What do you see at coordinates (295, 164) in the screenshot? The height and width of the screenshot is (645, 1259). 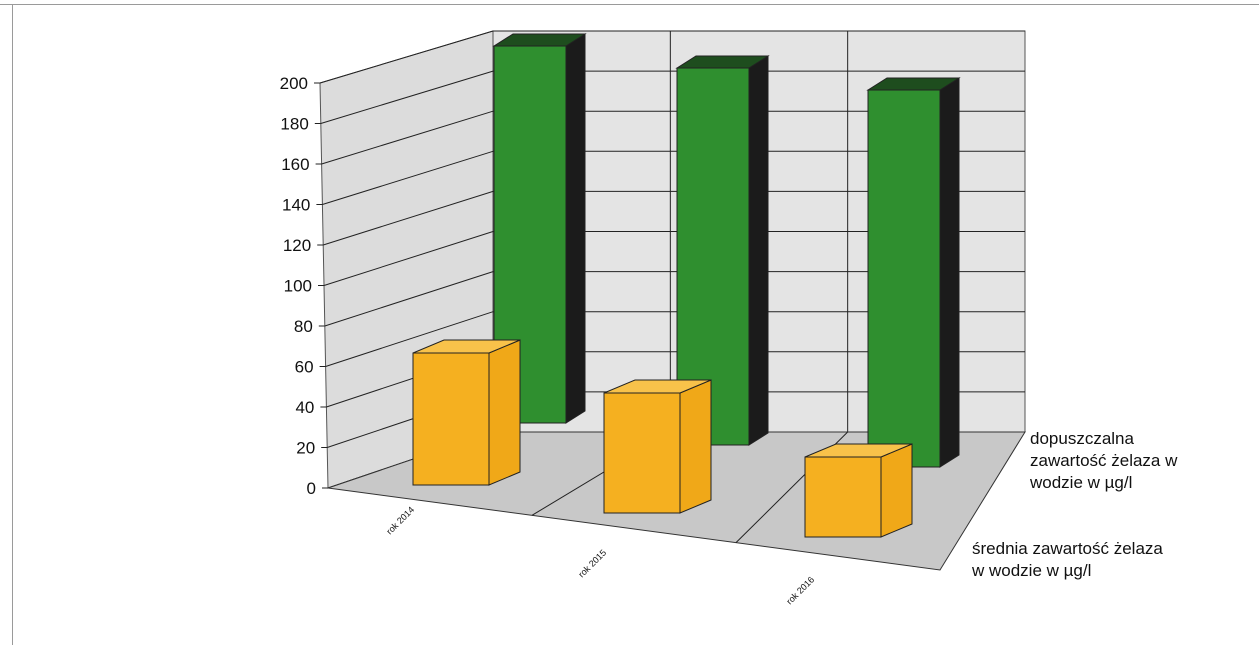 I see `y-tick-label: 160` at bounding box center [295, 164].